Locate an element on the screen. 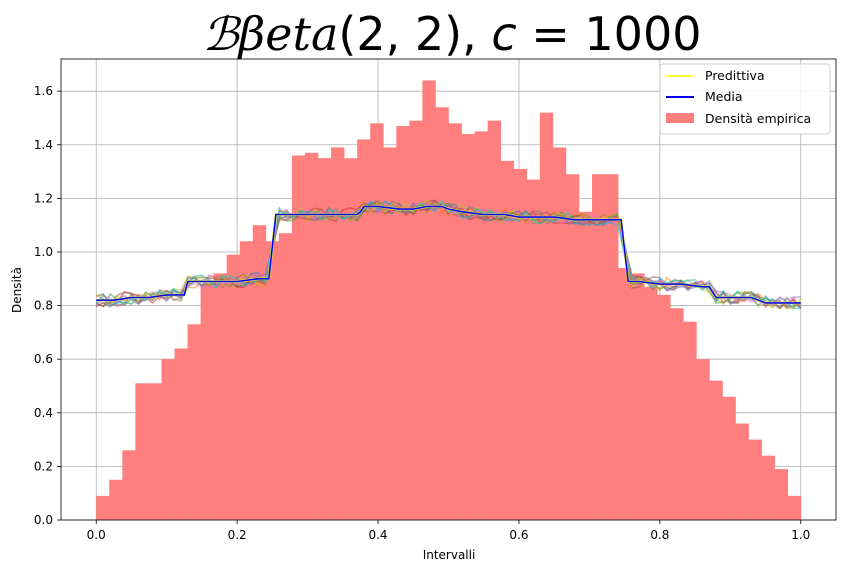 The height and width of the screenshot is (573, 846). y-axis-ticks: 0.0 0.2 0.4 0.6 0.8 1.0 1.2 1.4 1.6 is located at coordinates (47, 305).